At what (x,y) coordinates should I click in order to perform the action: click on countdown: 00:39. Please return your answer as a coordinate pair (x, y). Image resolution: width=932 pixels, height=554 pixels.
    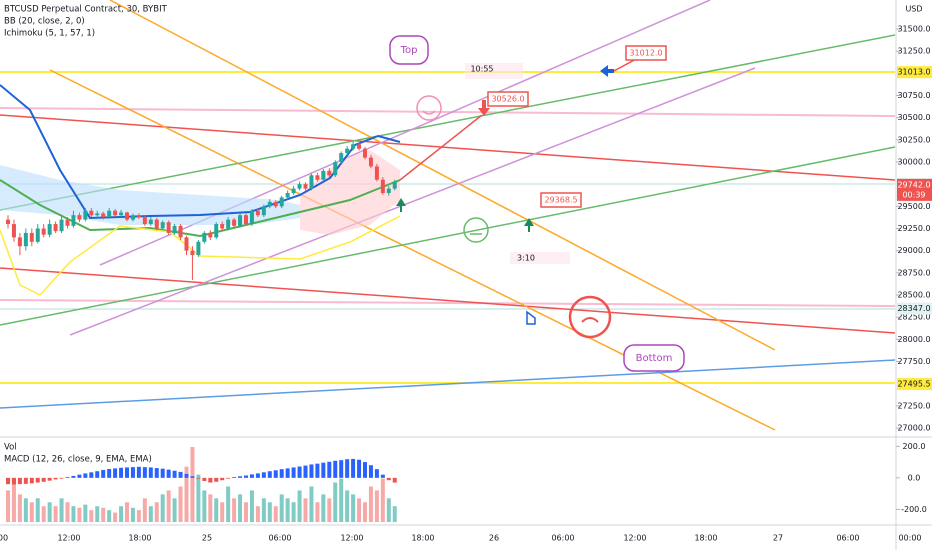
    Looking at the image, I should click on (913, 194).